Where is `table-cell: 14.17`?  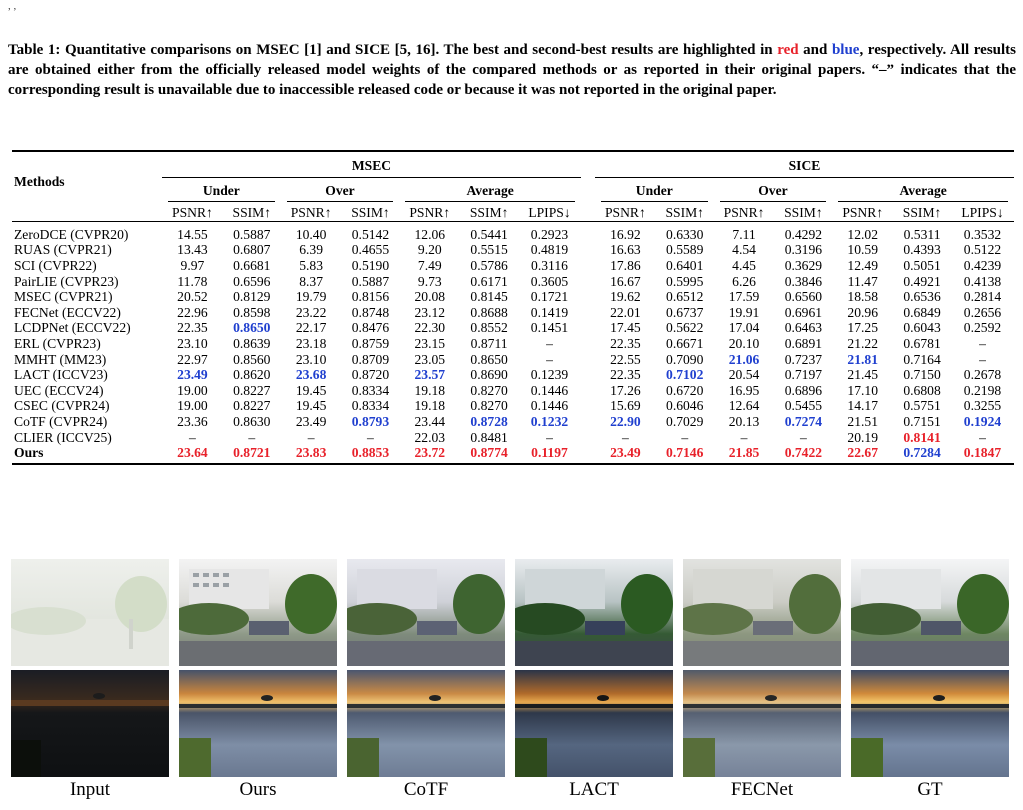 table-cell: 14.17 is located at coordinates (863, 406).